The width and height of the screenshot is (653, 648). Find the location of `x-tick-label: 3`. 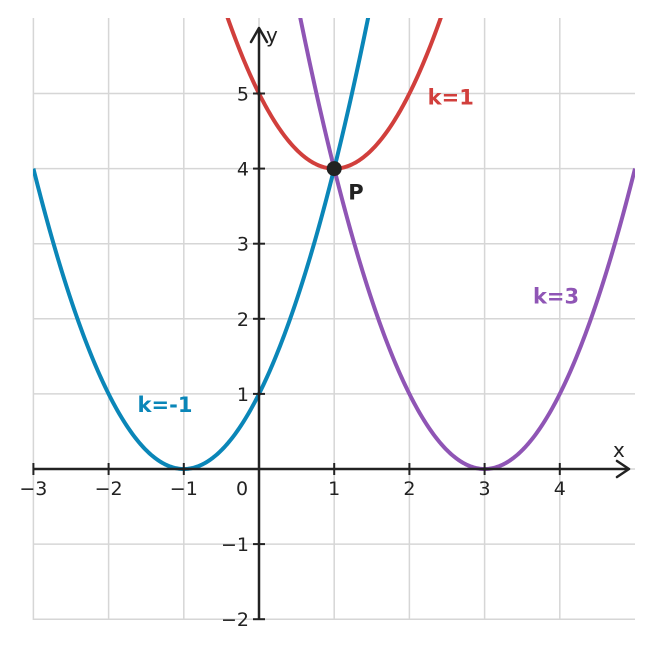

x-tick-label: 3 is located at coordinates (485, 489).